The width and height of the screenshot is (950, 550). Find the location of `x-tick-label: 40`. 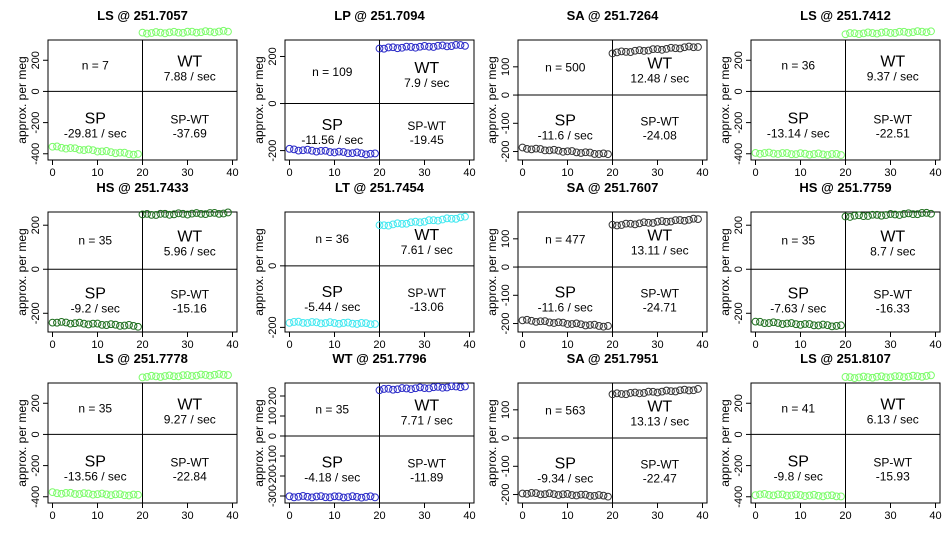

x-tick-label: 40 is located at coordinates (232, 173).